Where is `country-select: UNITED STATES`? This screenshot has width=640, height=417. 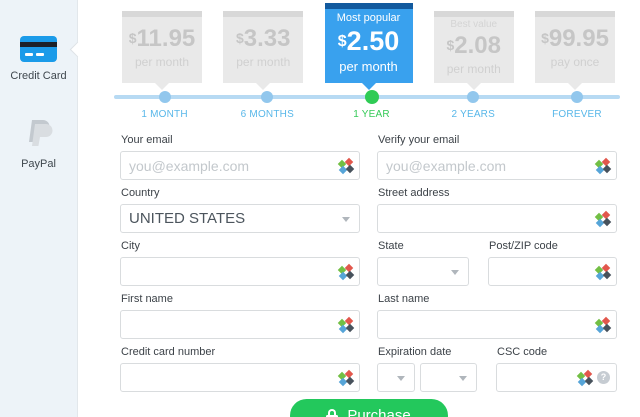 country-select: UNITED STATES is located at coordinates (240, 218).